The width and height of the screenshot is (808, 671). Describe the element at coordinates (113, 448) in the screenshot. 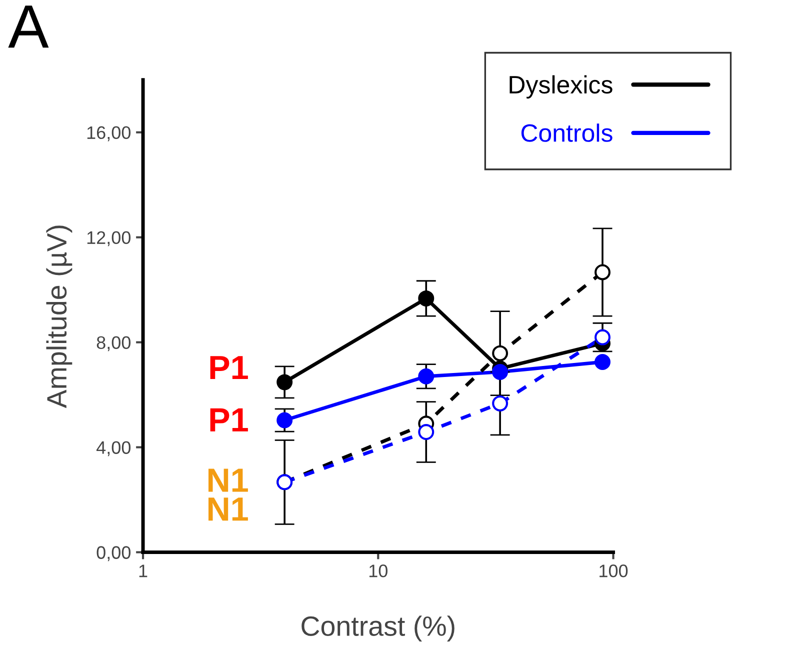

I see `y-tick-label: 4,00` at that location.